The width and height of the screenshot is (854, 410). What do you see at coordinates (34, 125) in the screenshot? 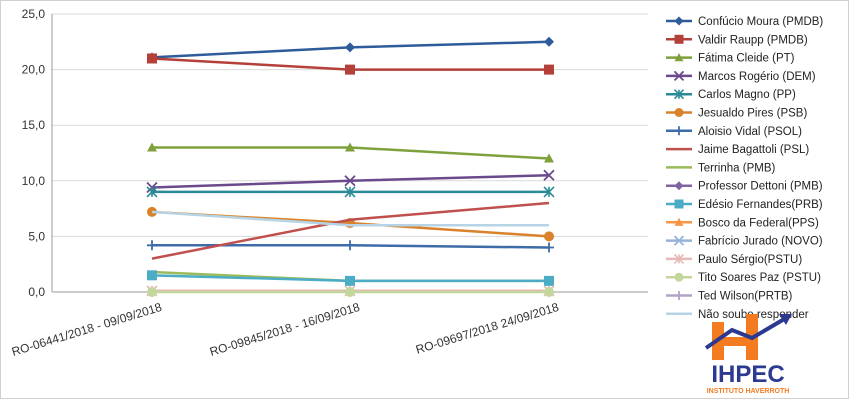
I see `y-tick-label: 15,0` at bounding box center [34, 125].